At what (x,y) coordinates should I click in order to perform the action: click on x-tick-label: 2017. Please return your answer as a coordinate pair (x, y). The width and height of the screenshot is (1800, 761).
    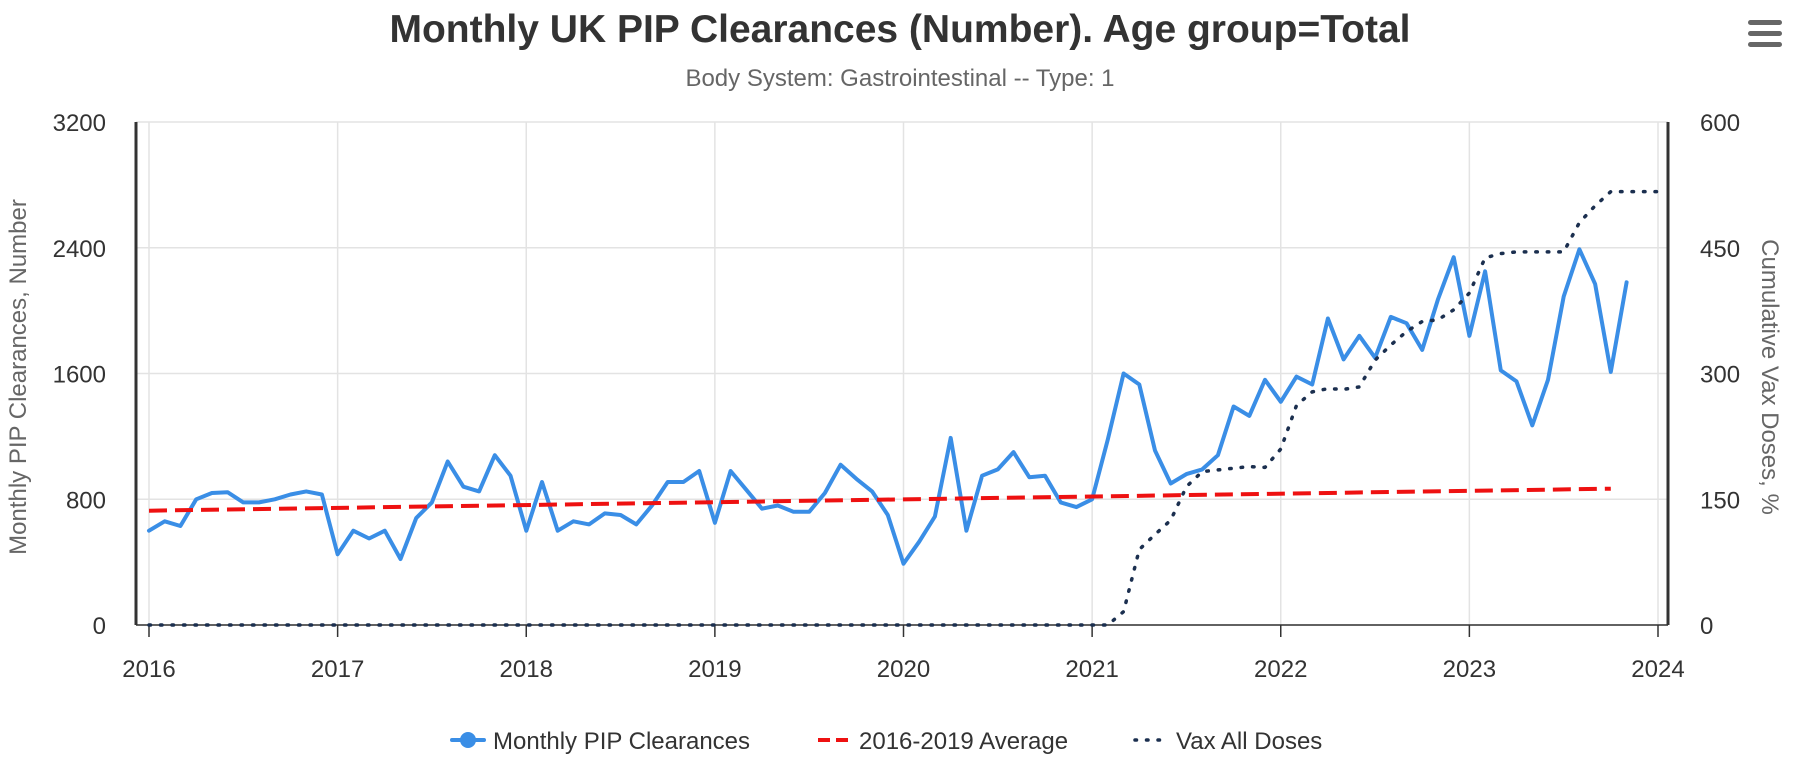
    Looking at the image, I should click on (337, 669).